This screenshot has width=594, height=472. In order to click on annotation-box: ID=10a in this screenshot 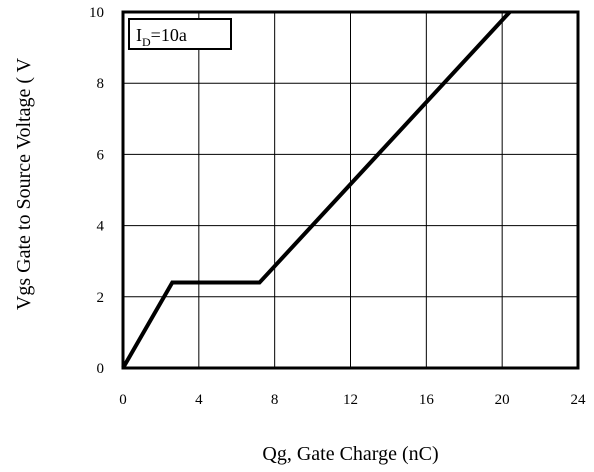, I will do `click(180, 34)`.